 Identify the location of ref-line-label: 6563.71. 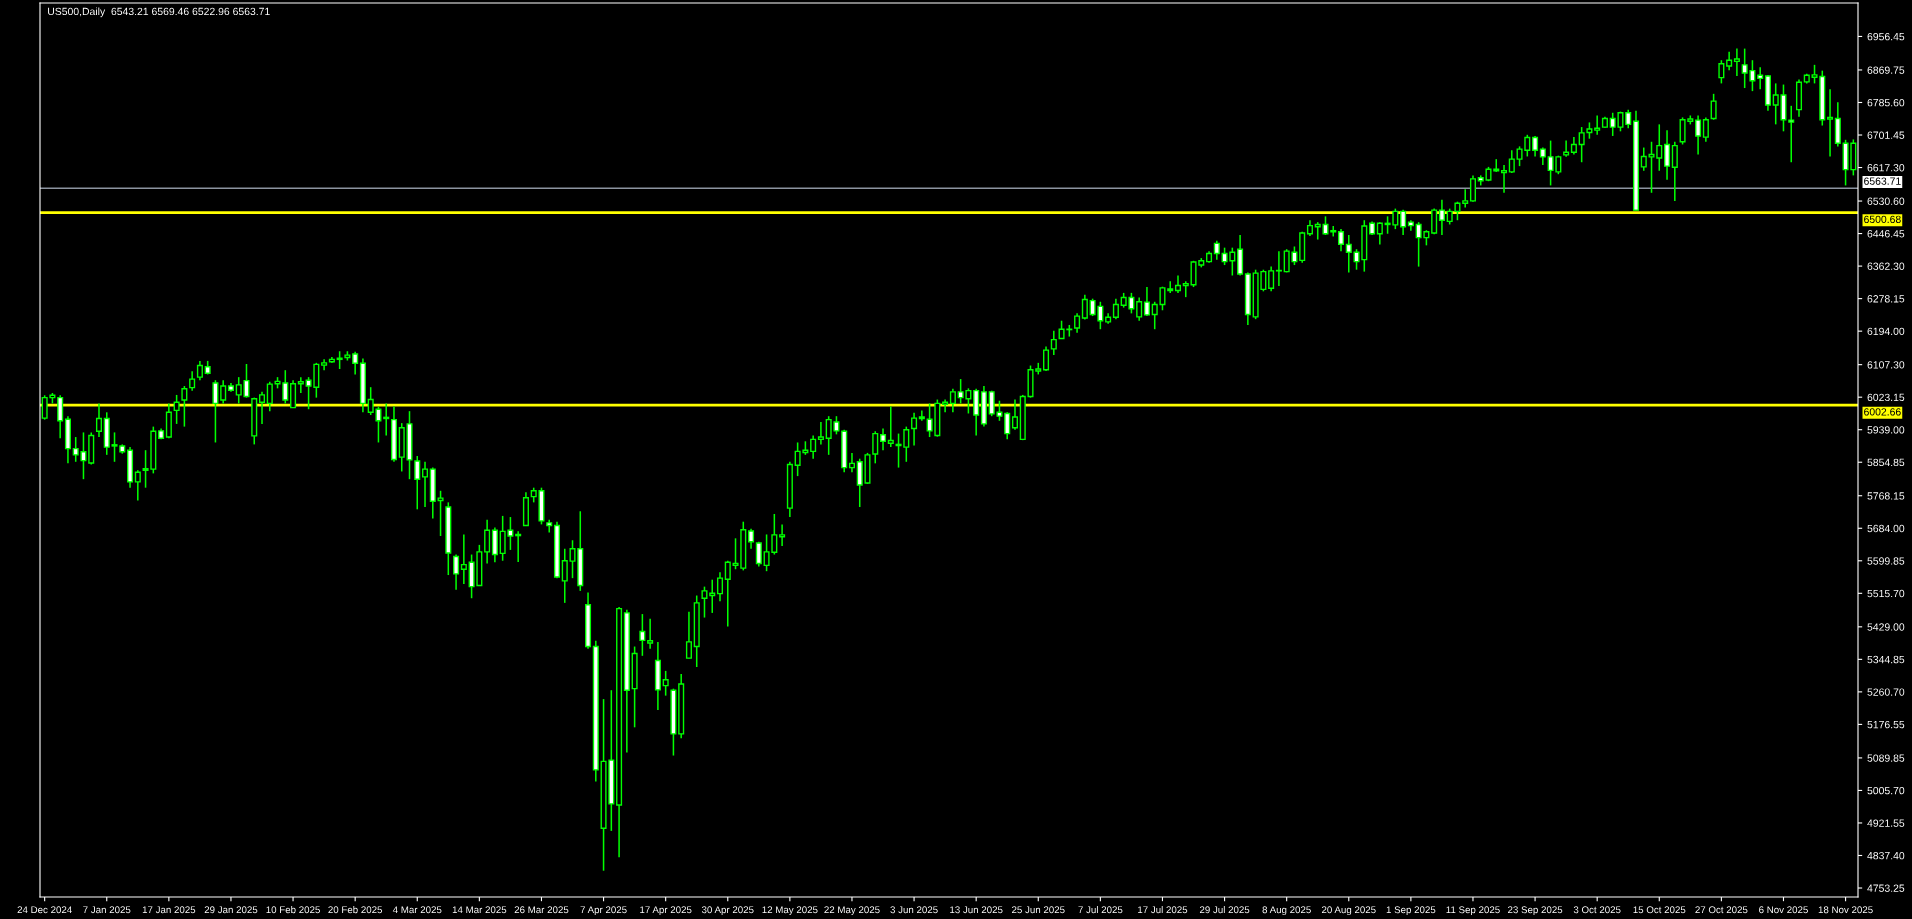
(1882, 181).